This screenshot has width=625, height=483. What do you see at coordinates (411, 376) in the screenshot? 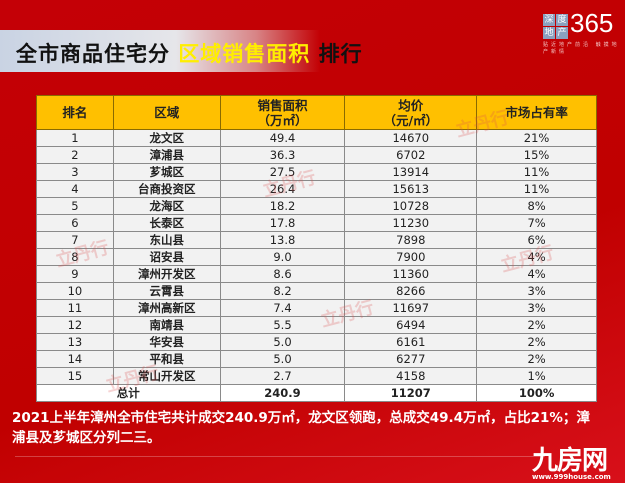
I see `cell-price: 4158` at bounding box center [411, 376].